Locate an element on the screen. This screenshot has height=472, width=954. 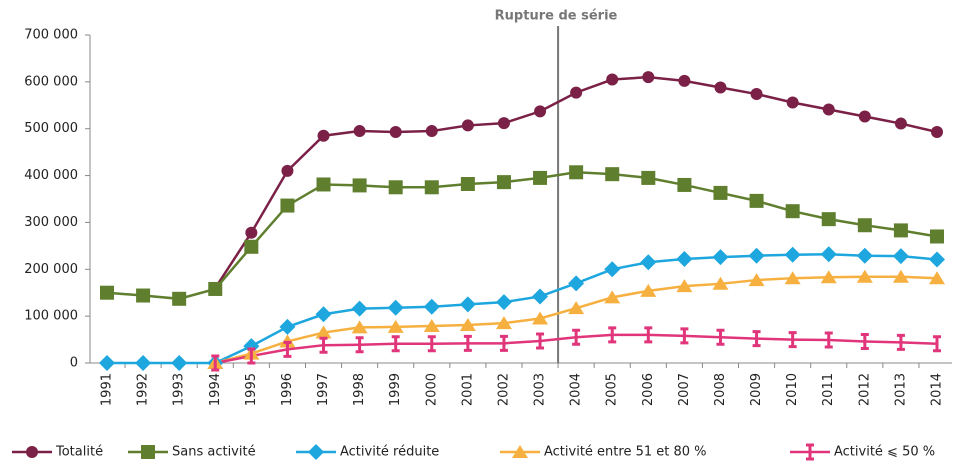
y-tick-label: 400 000 is located at coordinates (51, 175).